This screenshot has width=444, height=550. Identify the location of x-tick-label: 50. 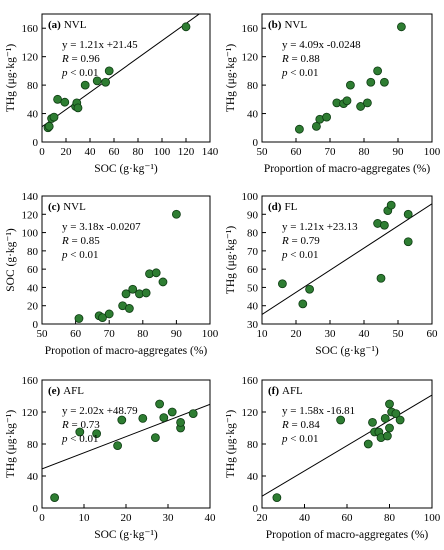
(43, 334).